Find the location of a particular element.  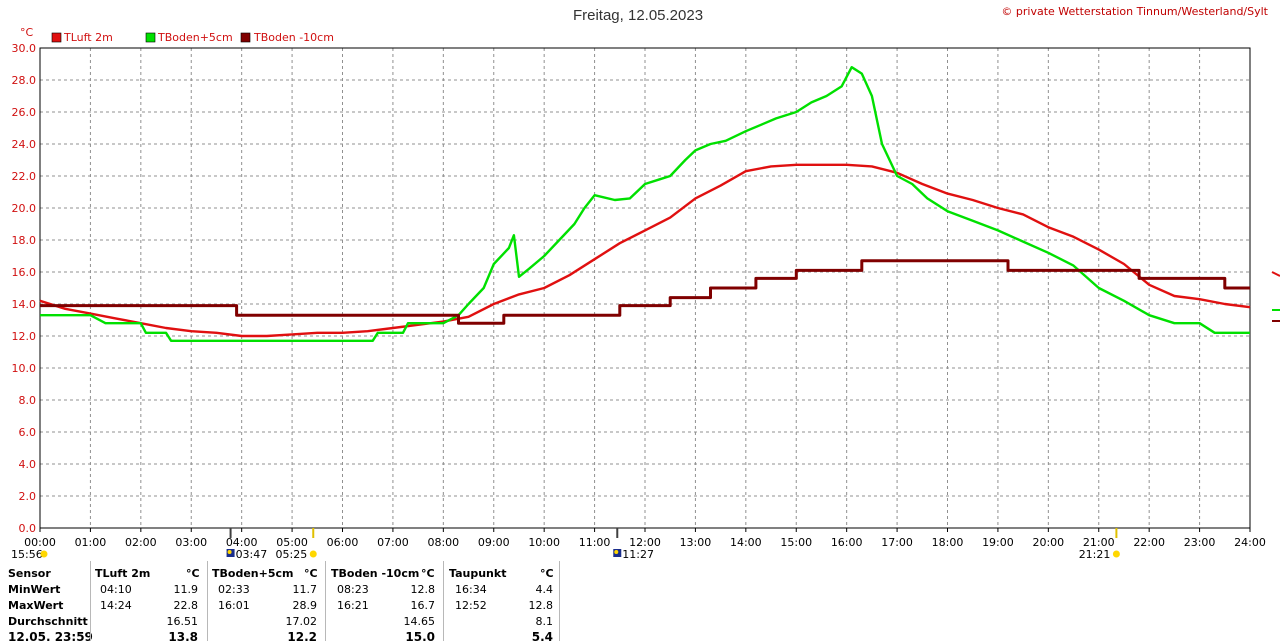

x-tick-label: 18:00 is located at coordinates (948, 542).